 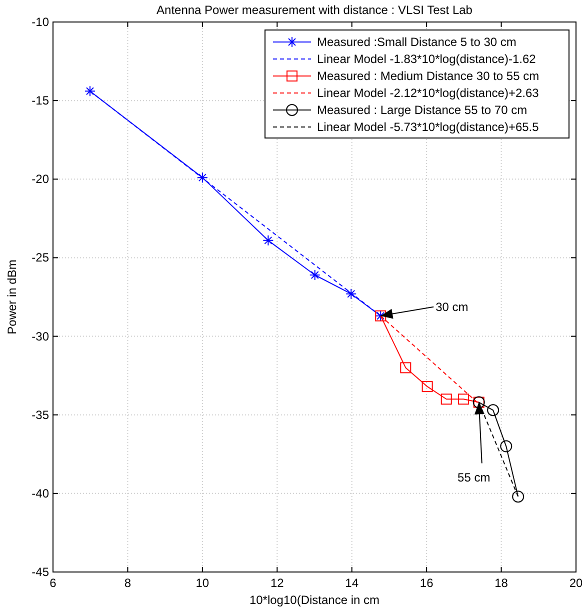 I want to click on x-tick-label: 16, so click(x=427, y=583).